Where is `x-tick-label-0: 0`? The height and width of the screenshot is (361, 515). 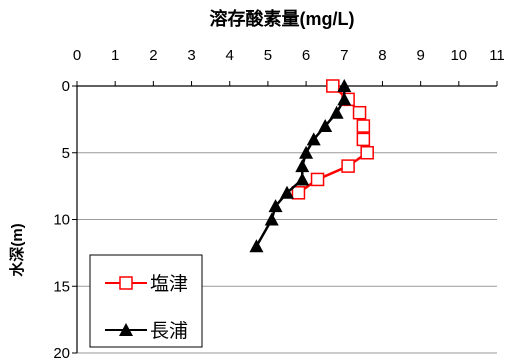
x-tick-label-0: 0 is located at coordinates (77, 55).